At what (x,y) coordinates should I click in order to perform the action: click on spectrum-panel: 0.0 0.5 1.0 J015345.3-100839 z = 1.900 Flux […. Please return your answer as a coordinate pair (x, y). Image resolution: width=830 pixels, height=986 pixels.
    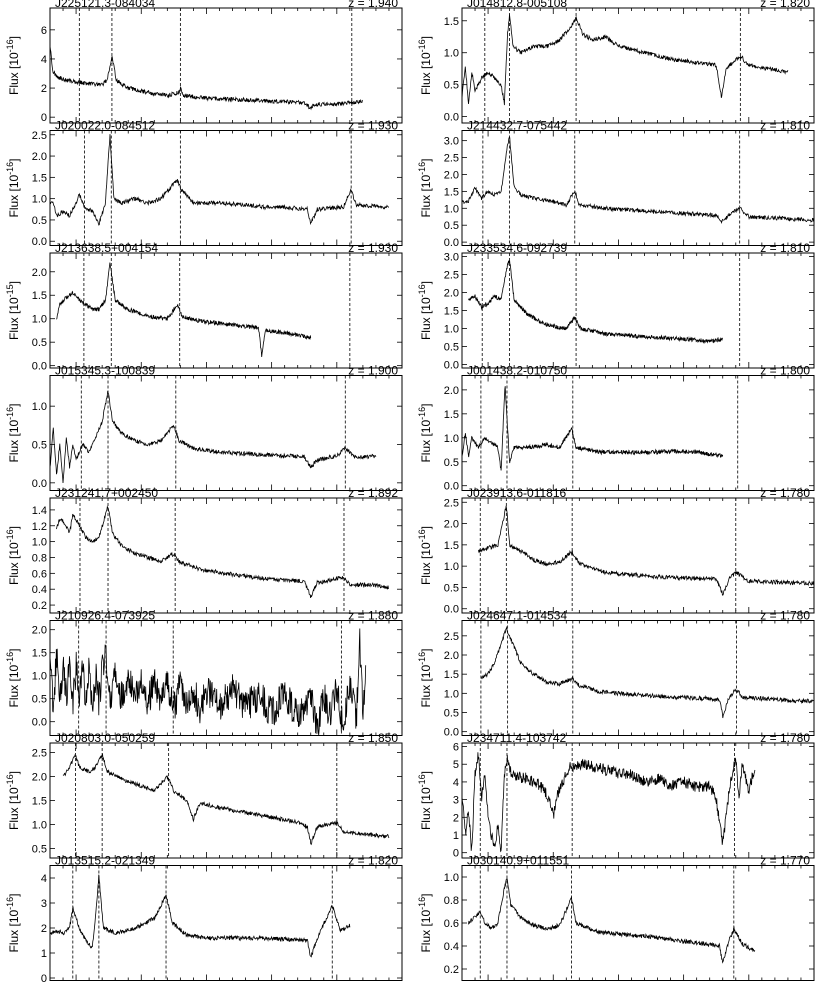
    Looking at the image, I should click on (204, 427).